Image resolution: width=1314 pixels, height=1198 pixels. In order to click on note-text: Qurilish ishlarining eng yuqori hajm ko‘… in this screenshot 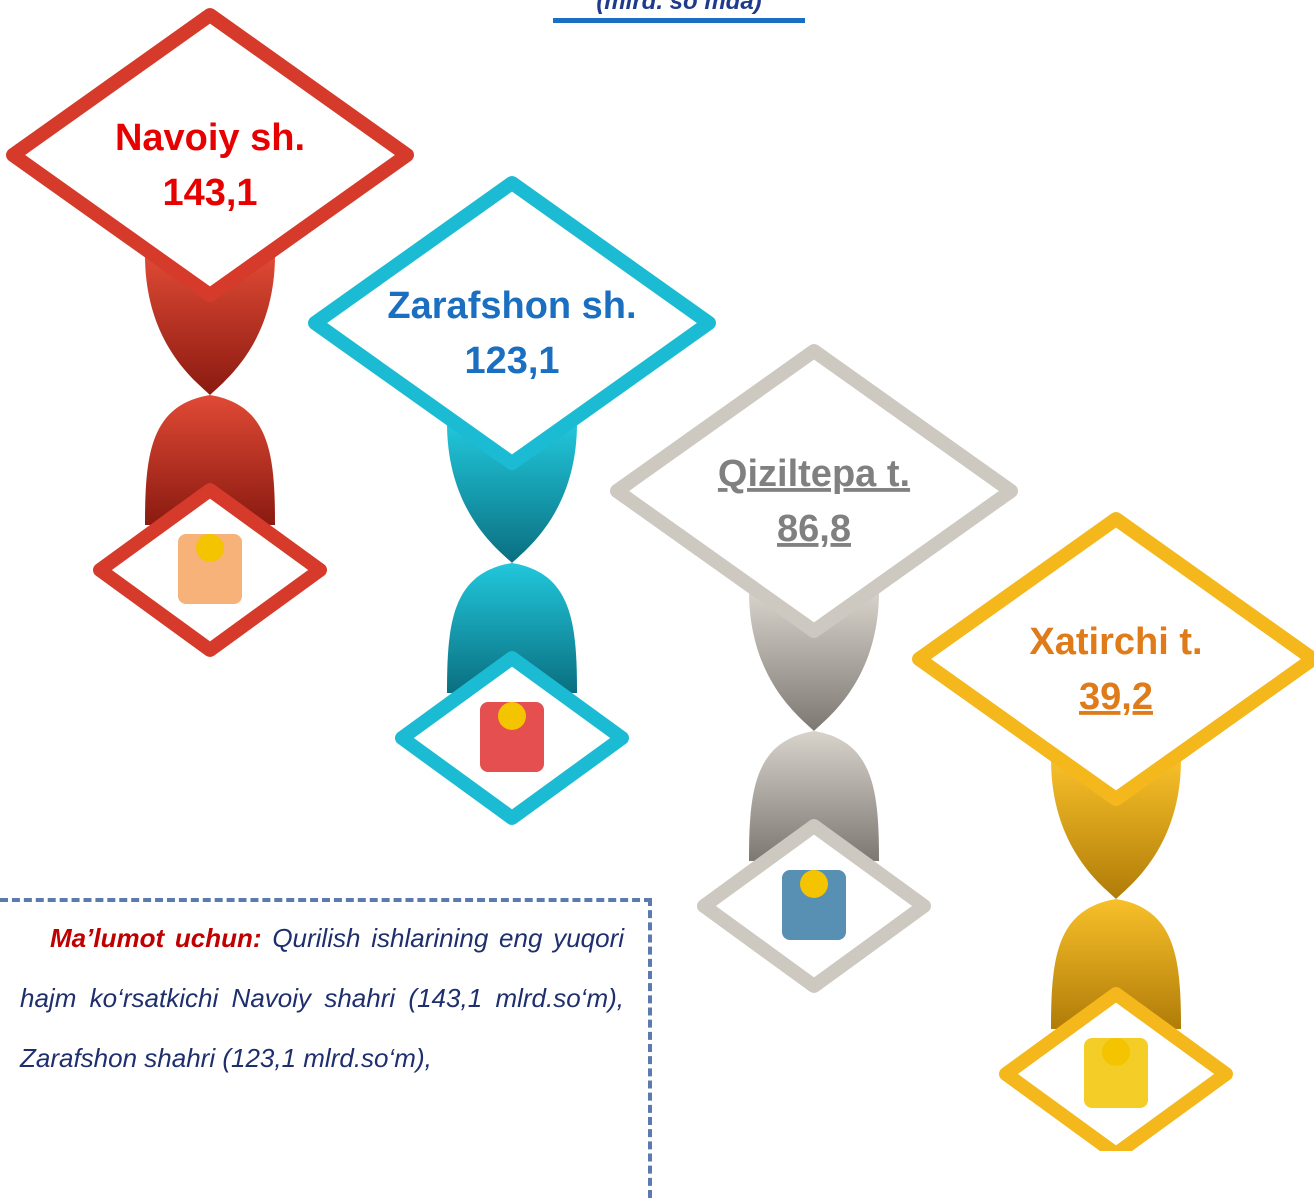, I will do `click(322, 998)`.